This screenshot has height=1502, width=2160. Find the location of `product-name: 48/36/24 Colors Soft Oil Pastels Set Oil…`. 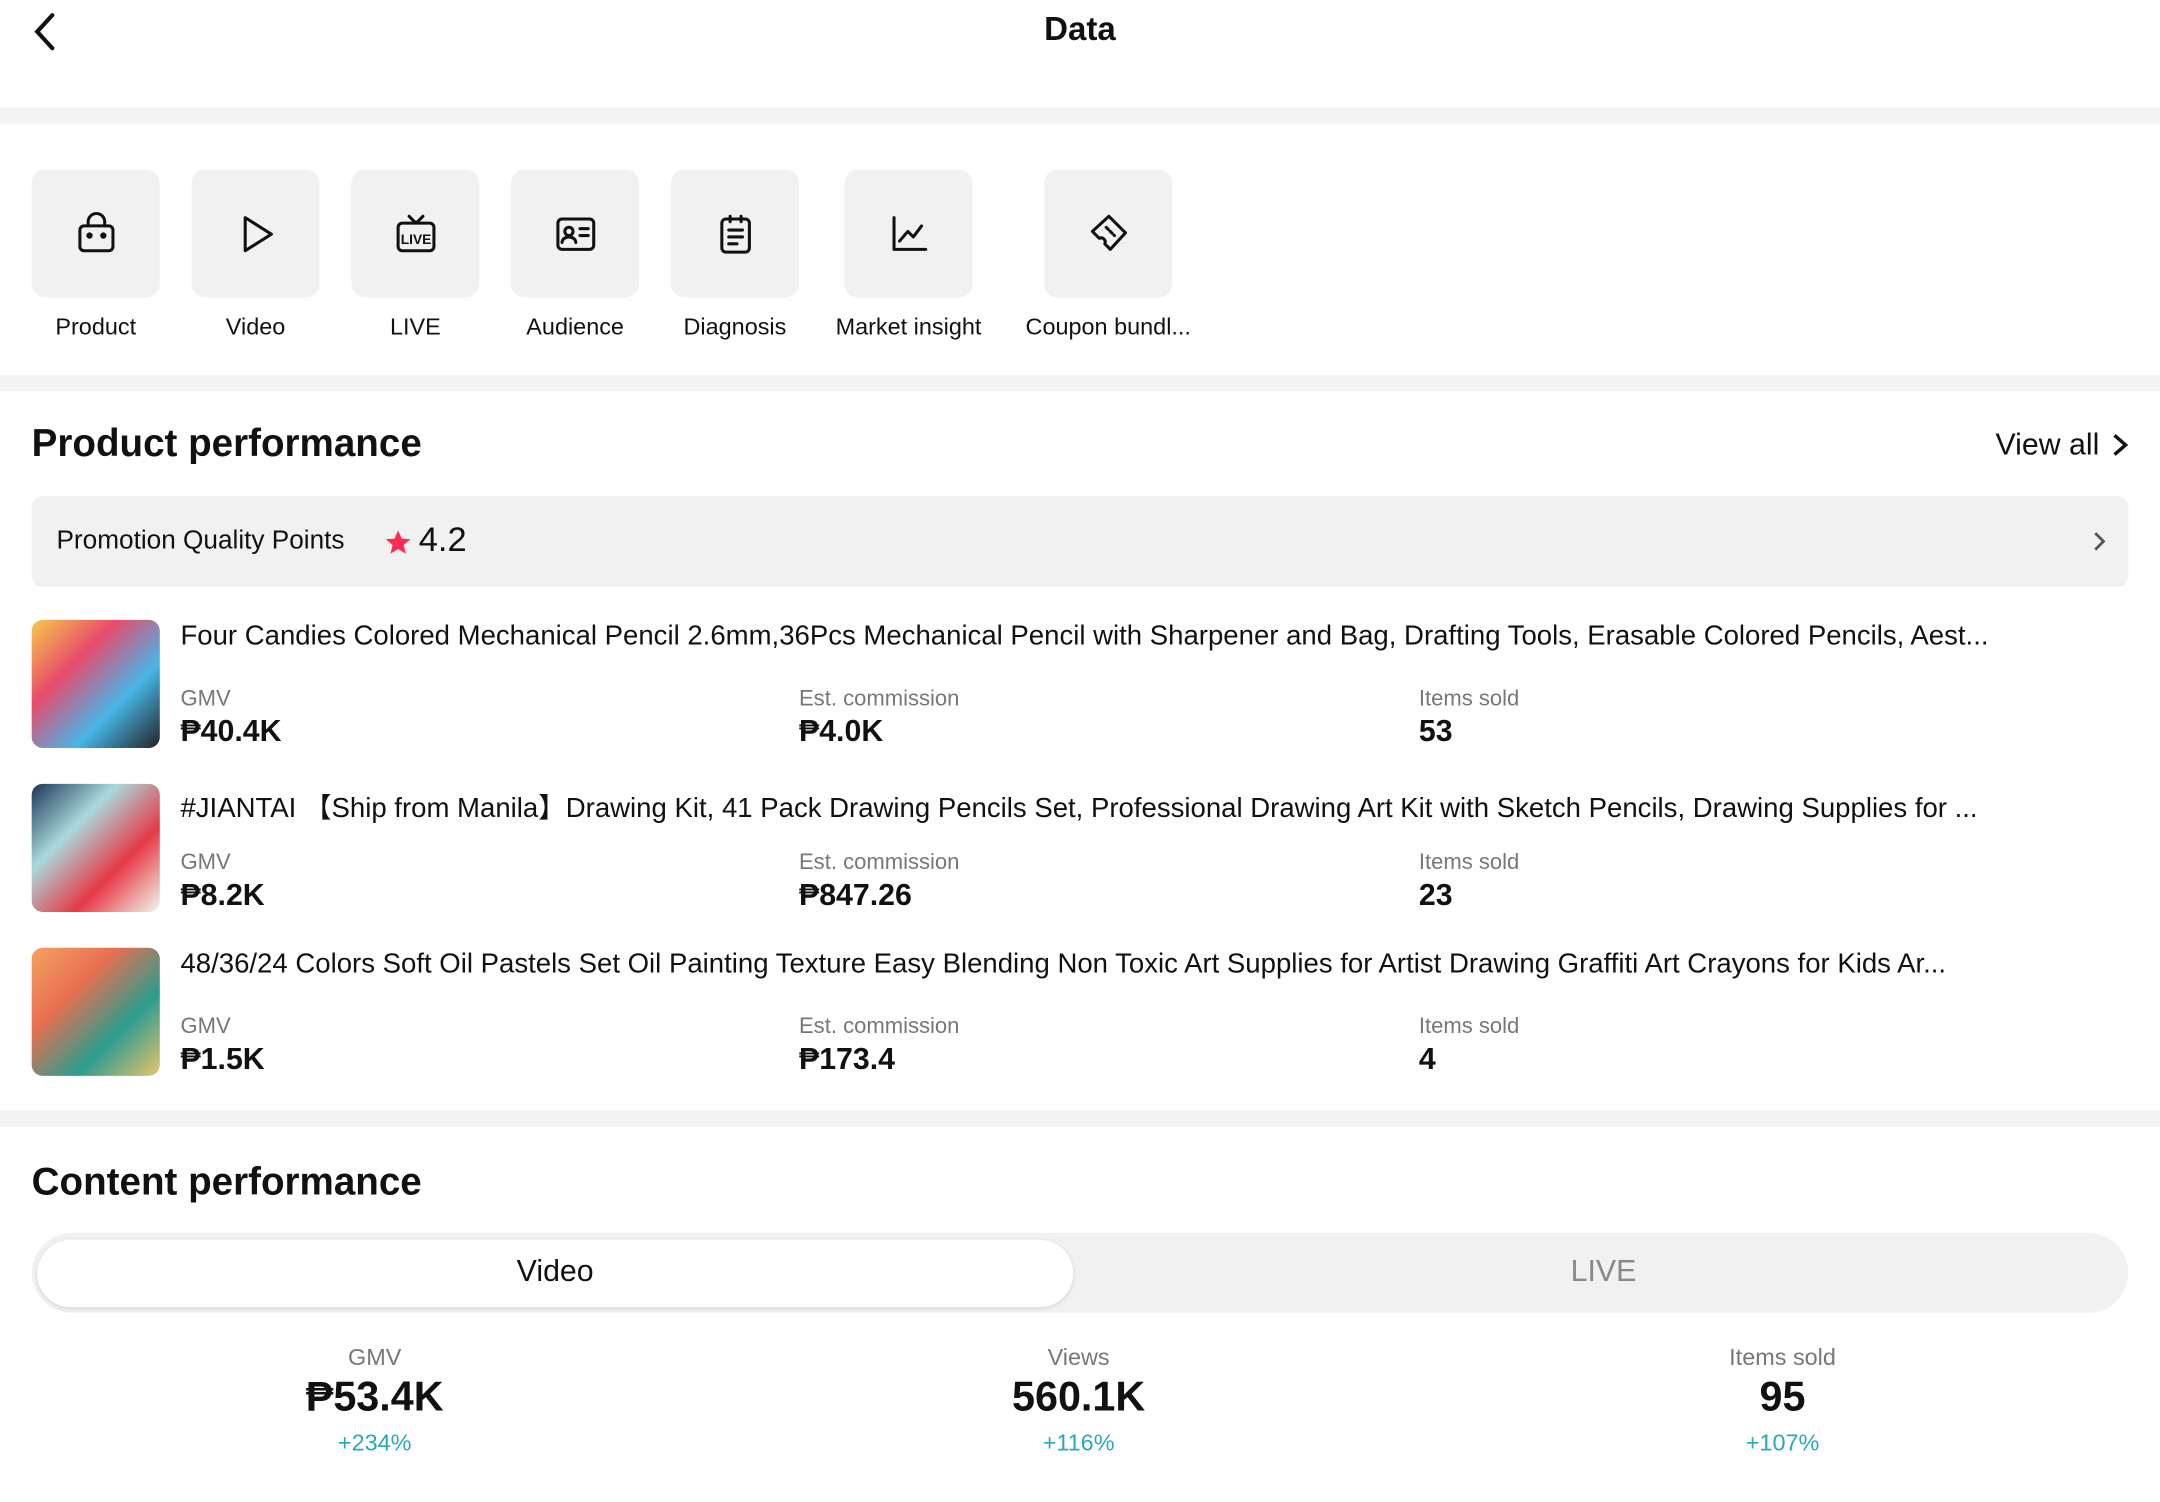

product-name: 48/36/24 Colors Soft Oil Pastels Set Oil… is located at coordinates (1063, 964).